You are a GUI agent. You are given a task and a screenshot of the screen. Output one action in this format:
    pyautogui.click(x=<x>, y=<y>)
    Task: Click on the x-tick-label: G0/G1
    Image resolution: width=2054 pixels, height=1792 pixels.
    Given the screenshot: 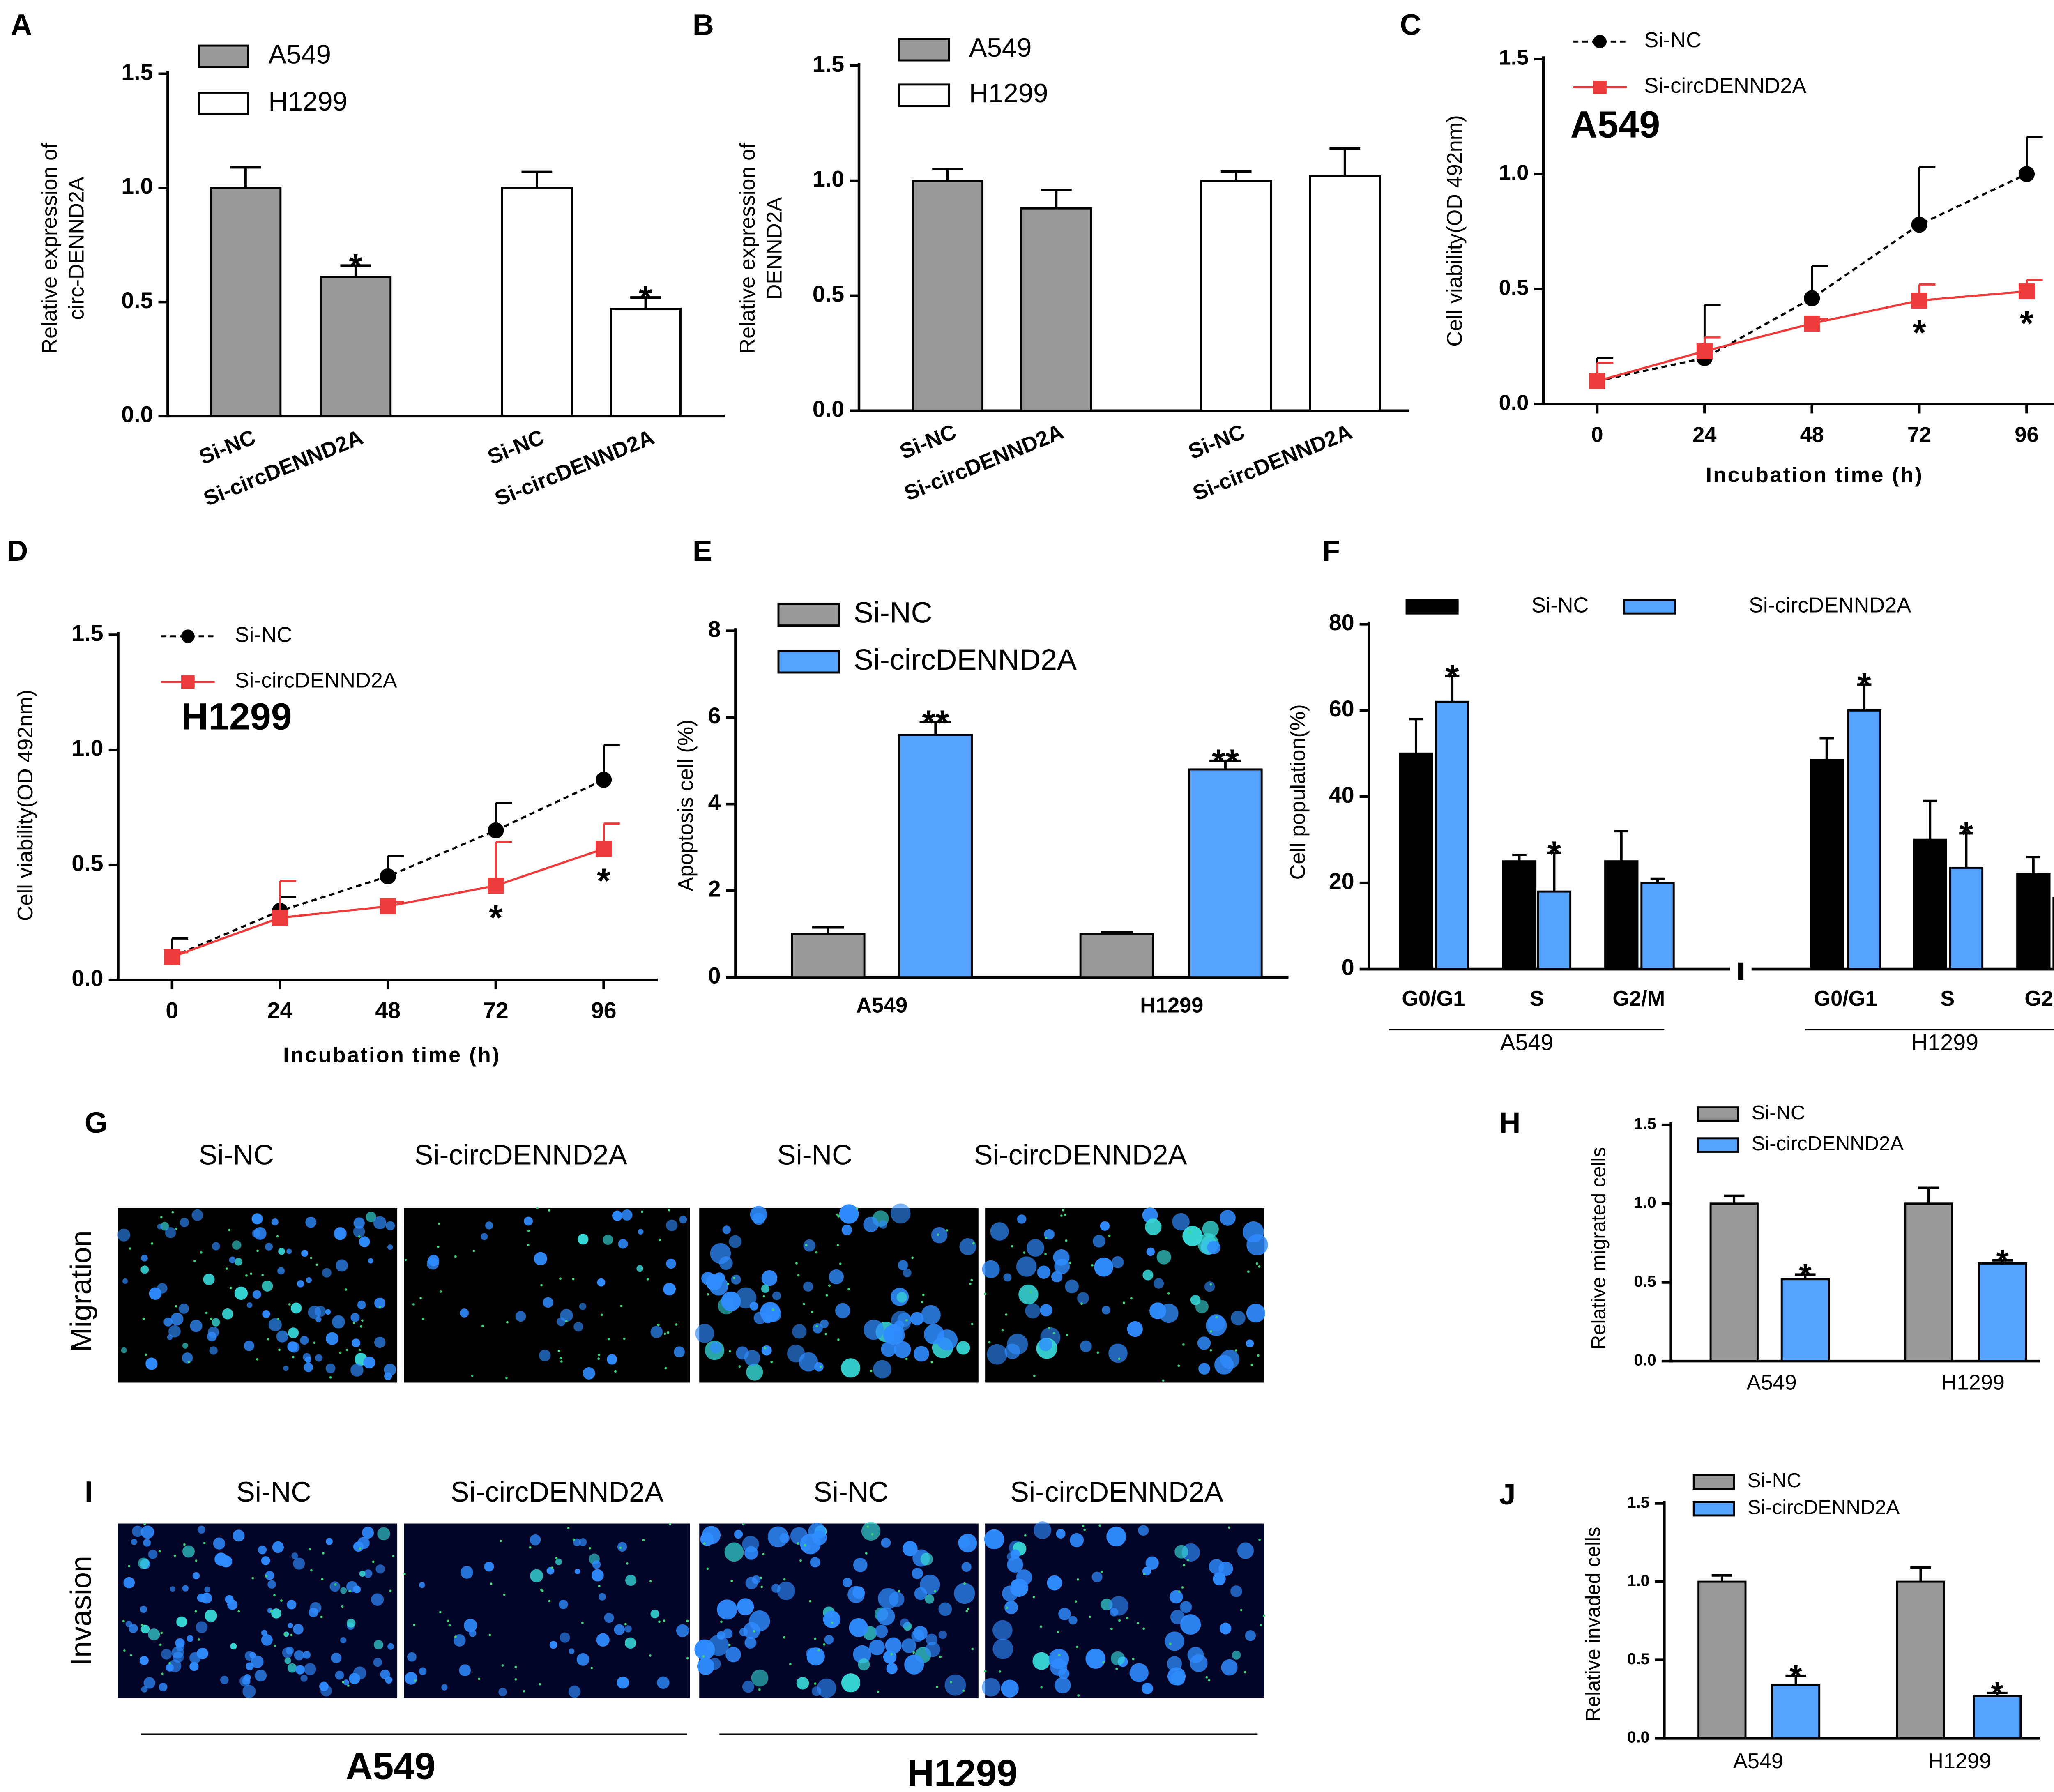 What is the action you would take?
    pyautogui.click(x=1433, y=999)
    